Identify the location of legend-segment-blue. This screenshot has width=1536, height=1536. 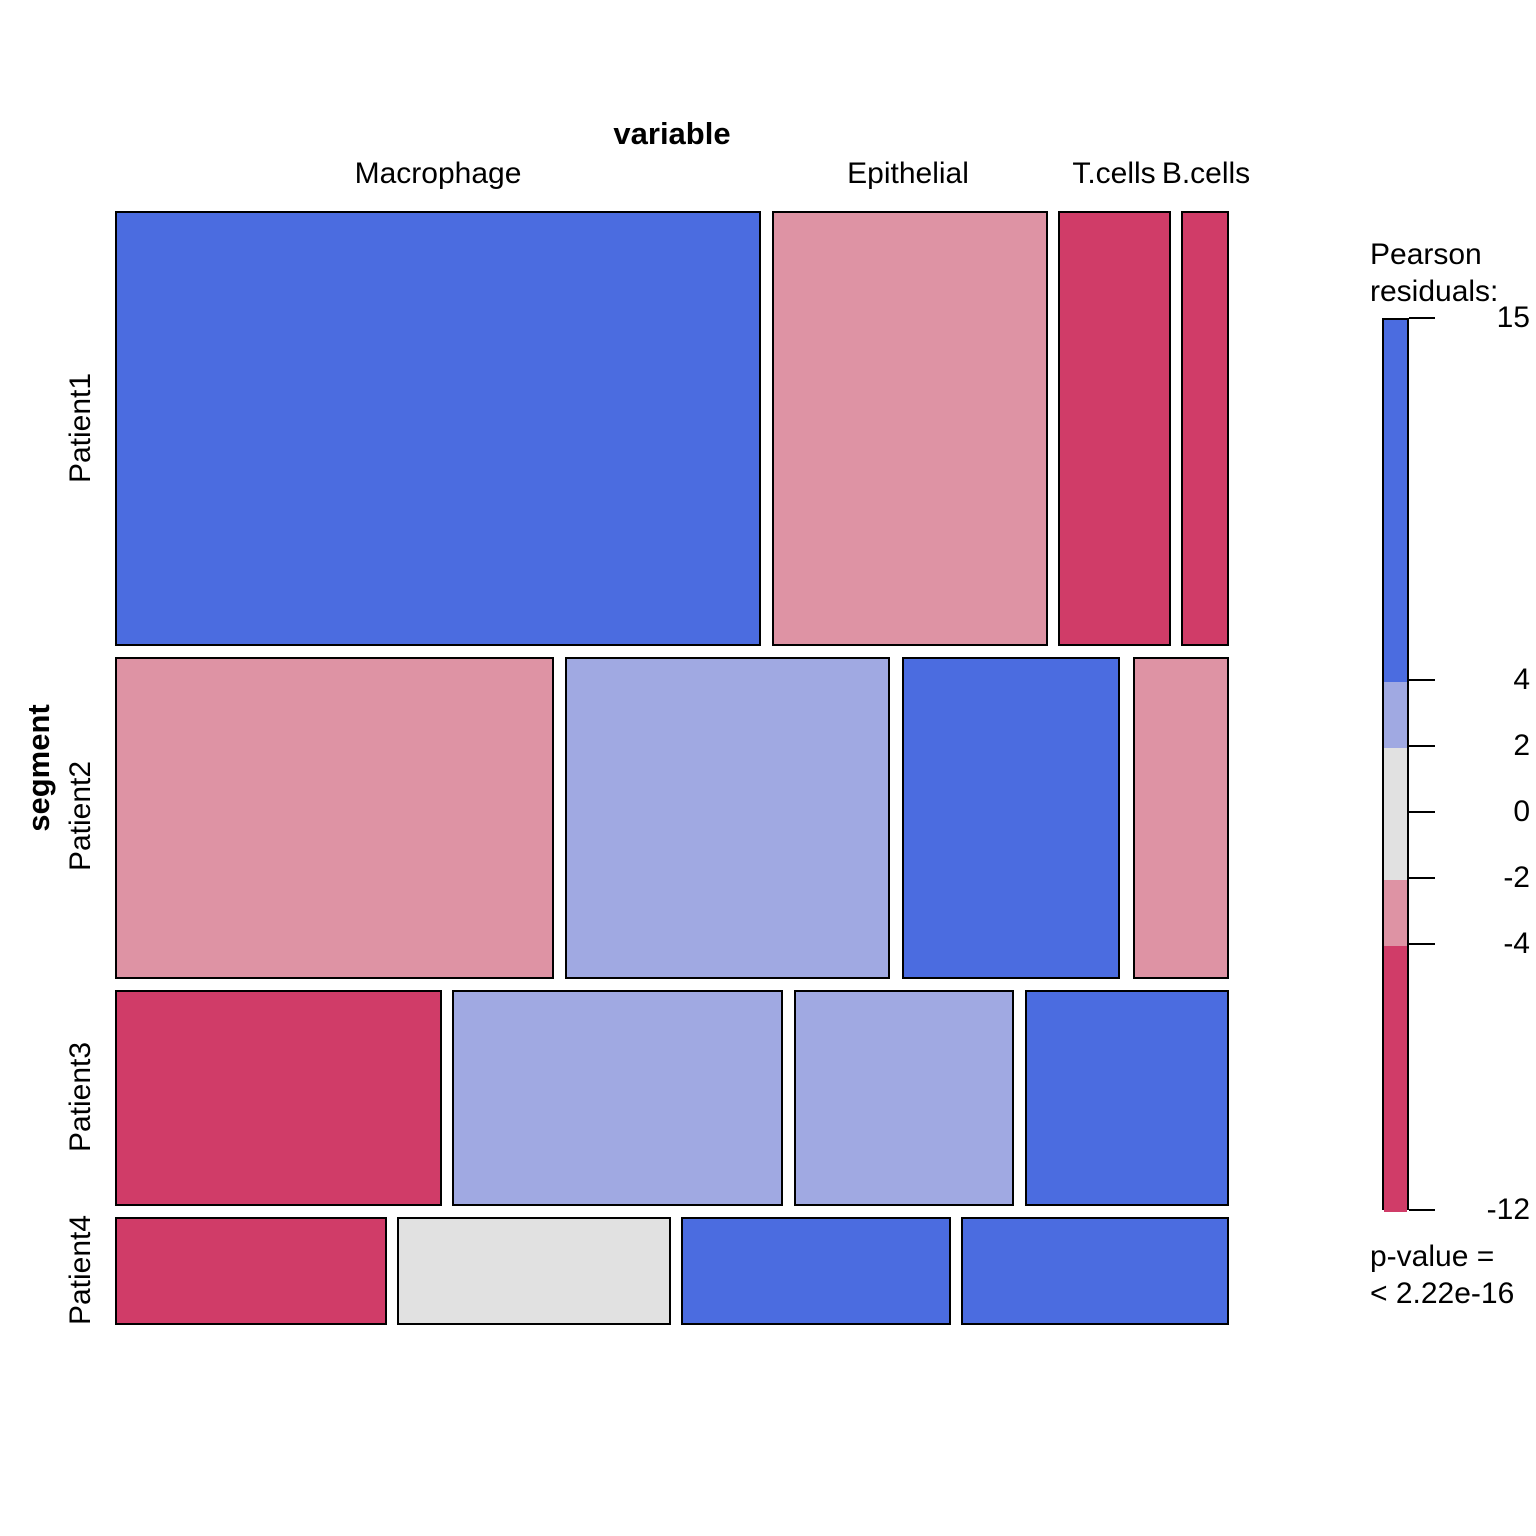
(1395, 501).